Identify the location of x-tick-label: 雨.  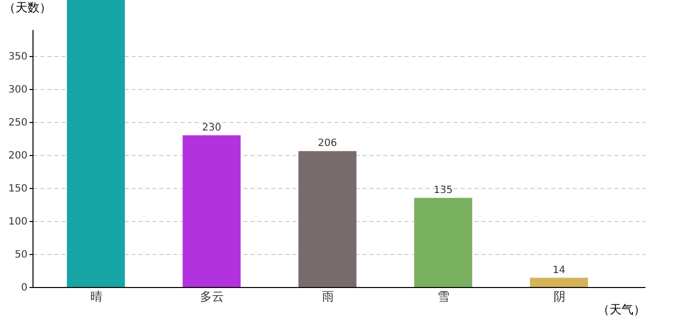
(328, 297).